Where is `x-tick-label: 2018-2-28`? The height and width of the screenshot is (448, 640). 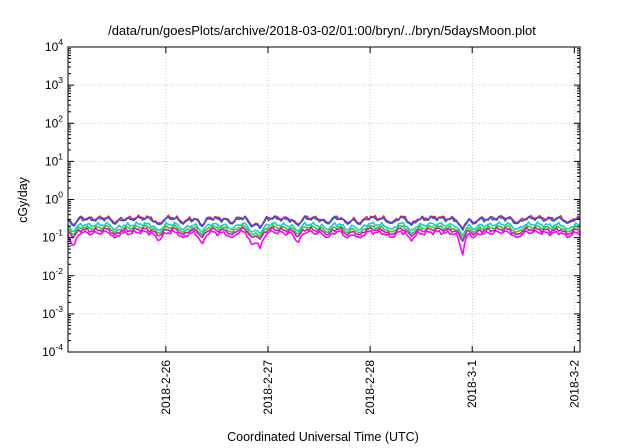
x-tick-label: 2018-2-28 is located at coordinates (370, 387).